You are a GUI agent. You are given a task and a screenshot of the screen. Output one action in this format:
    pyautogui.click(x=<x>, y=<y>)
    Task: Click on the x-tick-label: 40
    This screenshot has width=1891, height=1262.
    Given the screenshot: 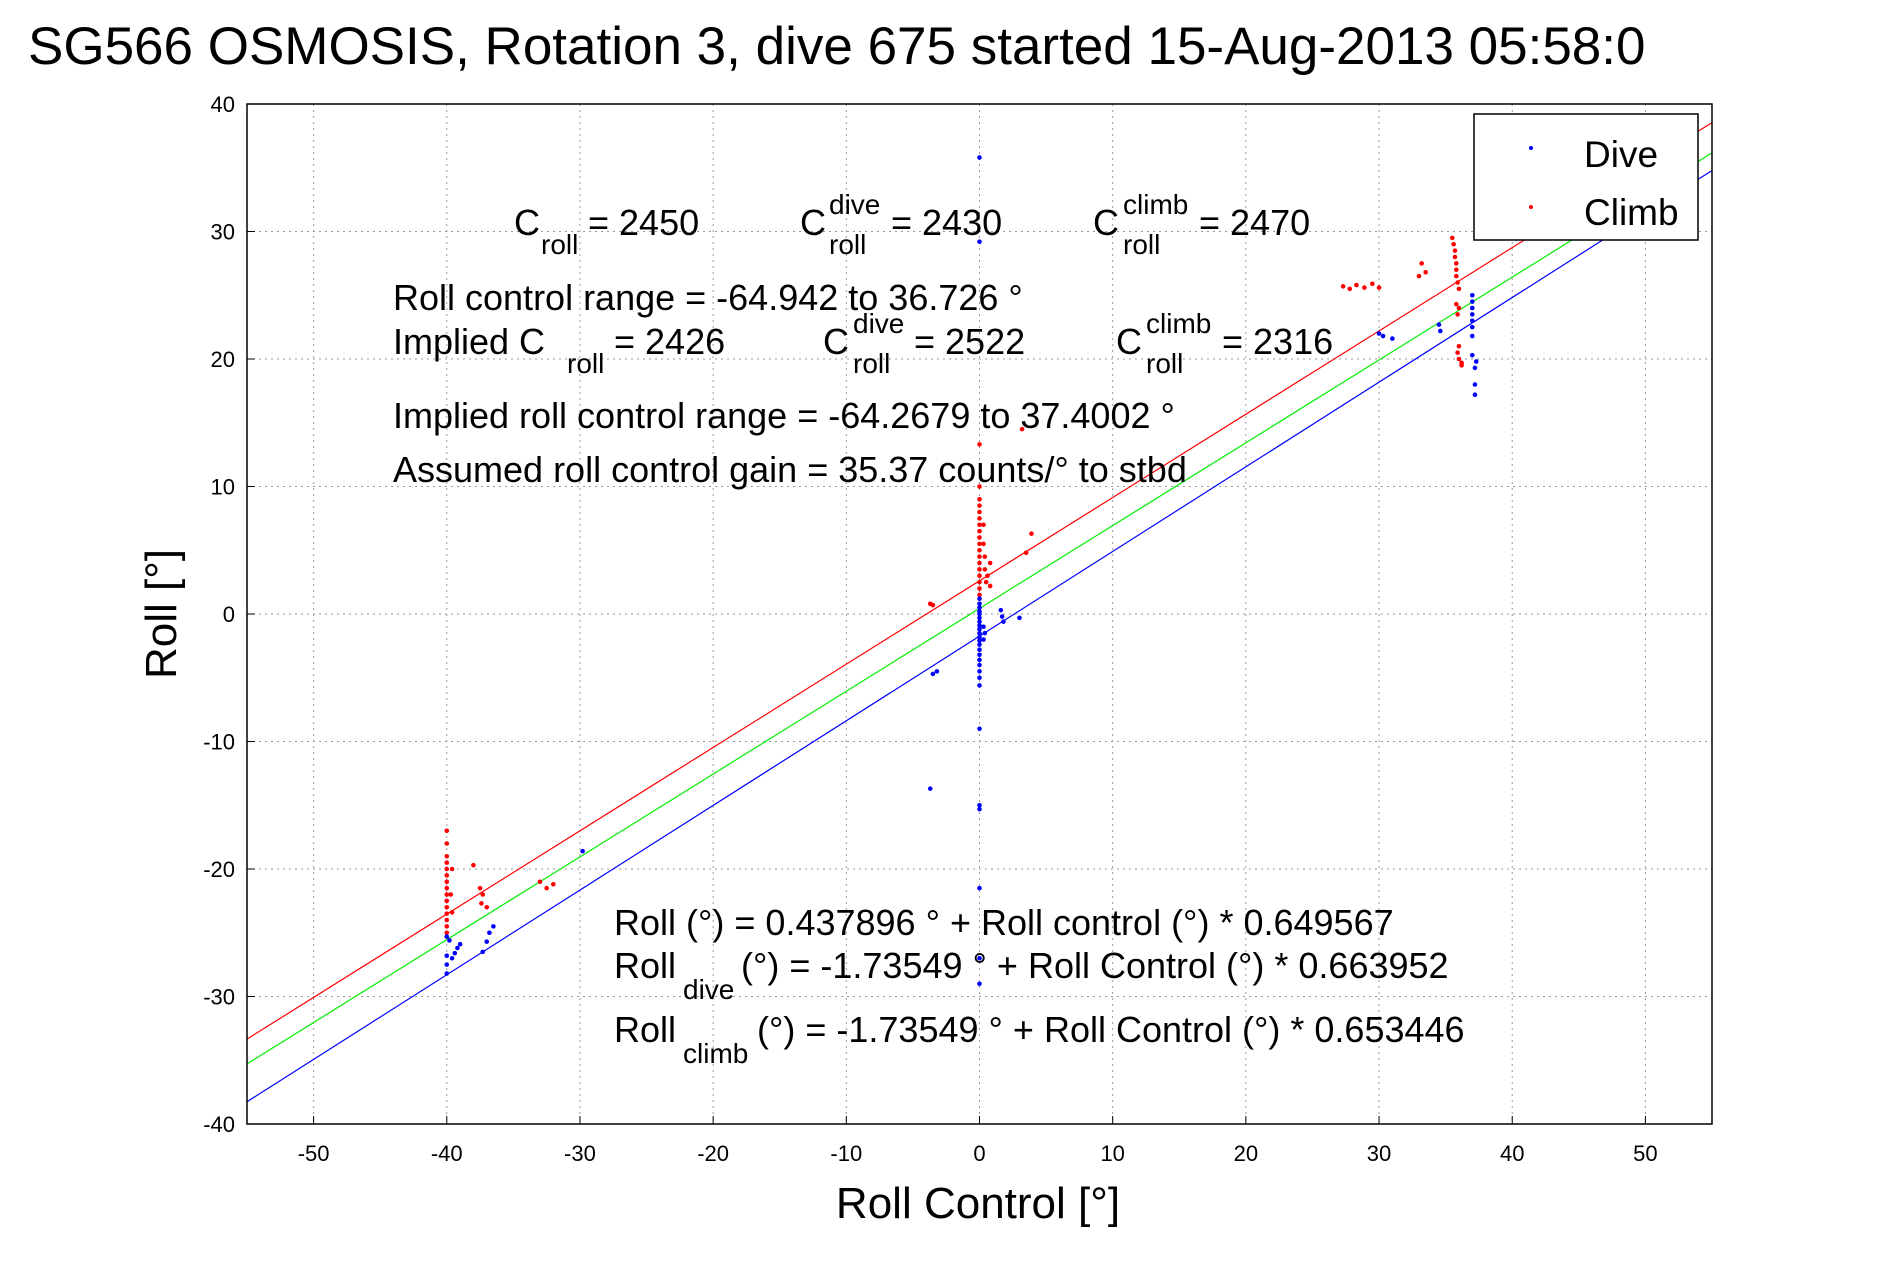 What is the action you would take?
    pyautogui.click(x=1512, y=1153)
    